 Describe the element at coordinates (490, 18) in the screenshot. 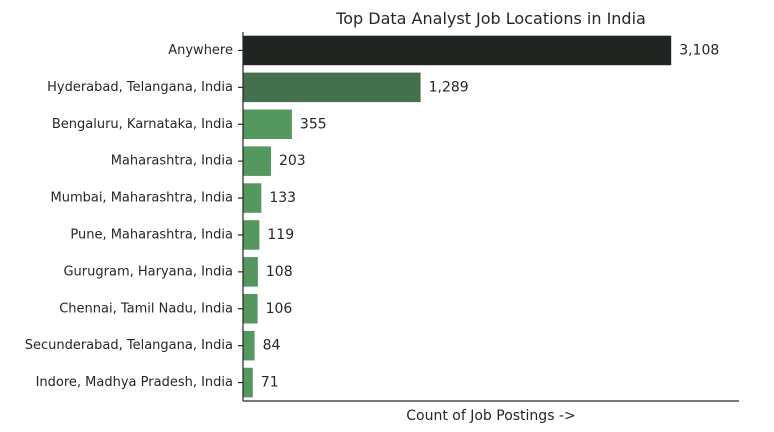

I see `chart-title: Top Data Analyst Job Locations in India` at that location.